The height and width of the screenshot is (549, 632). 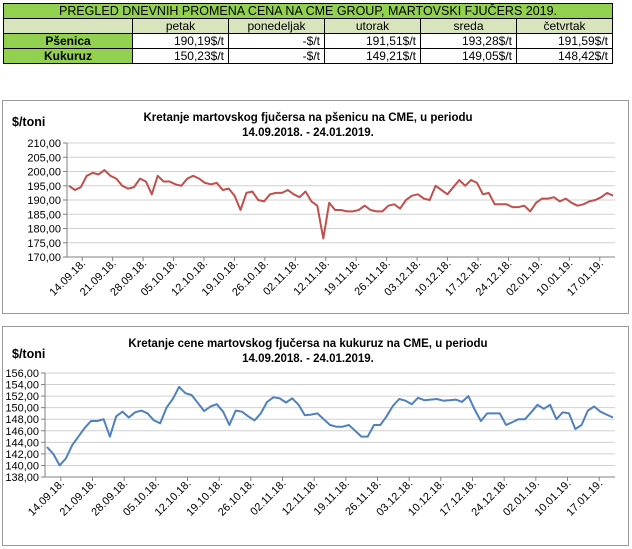 I want to click on col-header: sreda, so click(x=468, y=26).